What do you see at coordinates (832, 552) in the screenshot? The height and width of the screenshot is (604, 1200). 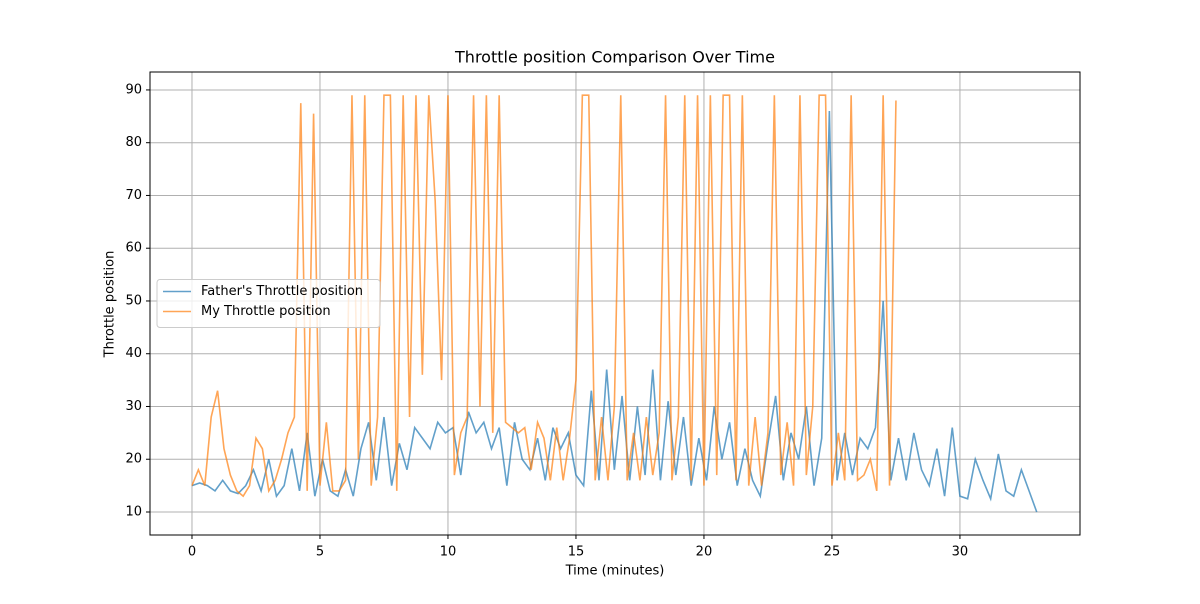 I see `x-tick-label: 25` at bounding box center [832, 552].